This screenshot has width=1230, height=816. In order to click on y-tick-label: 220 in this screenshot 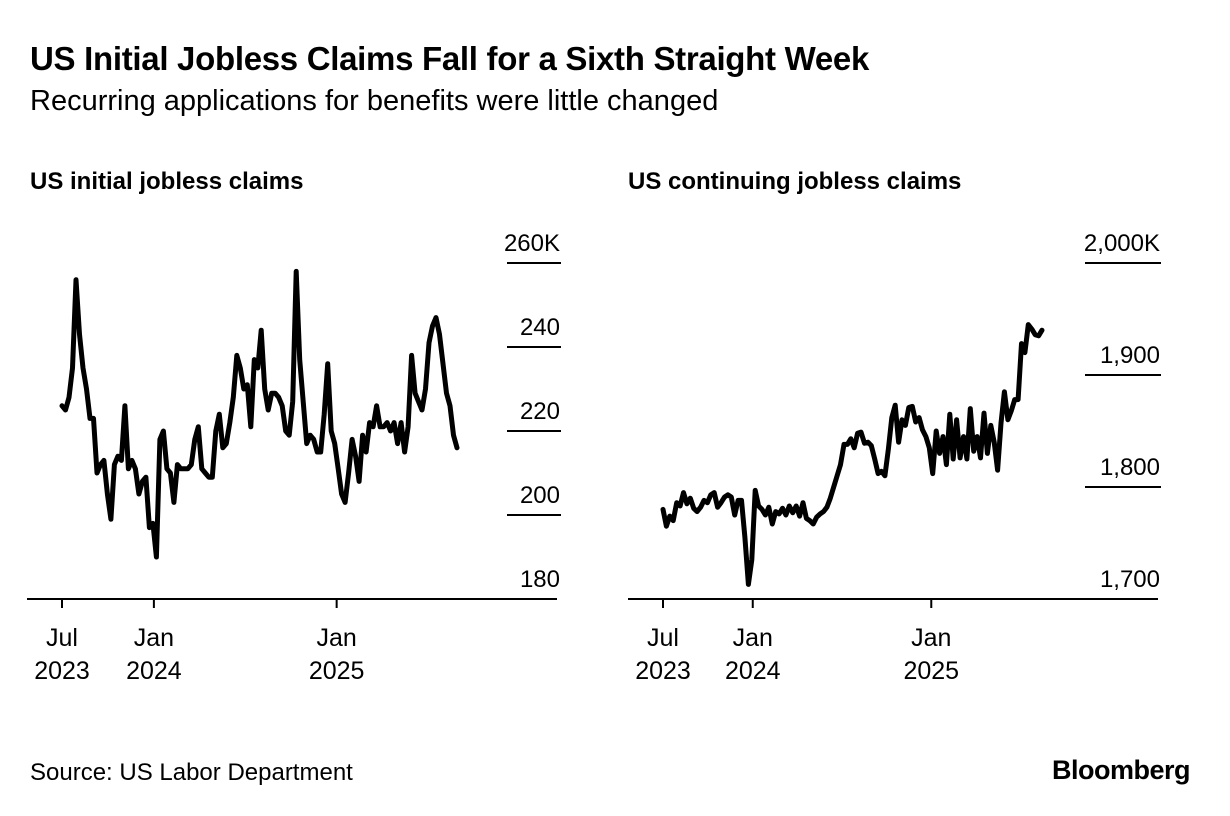, I will do `click(540, 411)`.